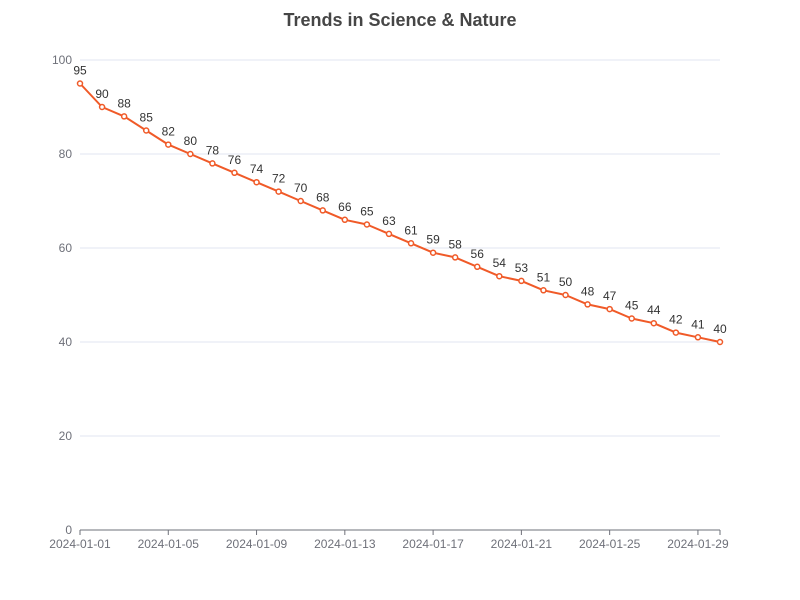 This screenshot has width=800, height=600. What do you see at coordinates (66, 248) in the screenshot?
I see `y-tick-label: 60` at bounding box center [66, 248].